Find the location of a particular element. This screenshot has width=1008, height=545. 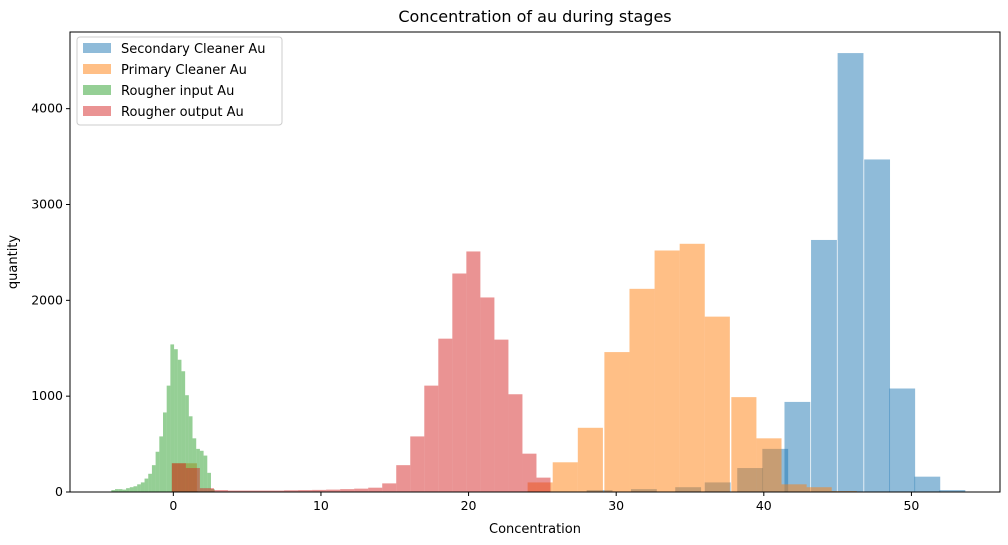

x-tick-label: 10 is located at coordinates (321, 505).